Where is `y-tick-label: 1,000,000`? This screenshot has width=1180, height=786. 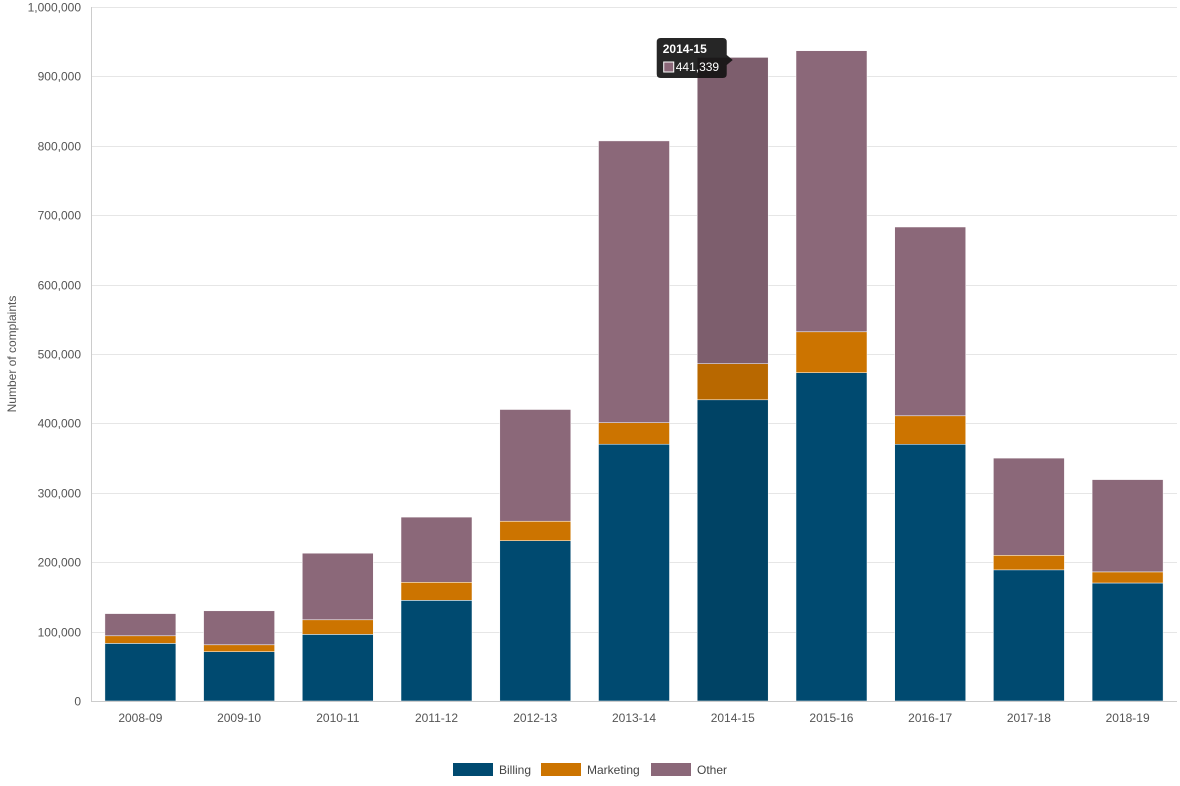
y-tick-label: 1,000,000 is located at coordinates (55, 8).